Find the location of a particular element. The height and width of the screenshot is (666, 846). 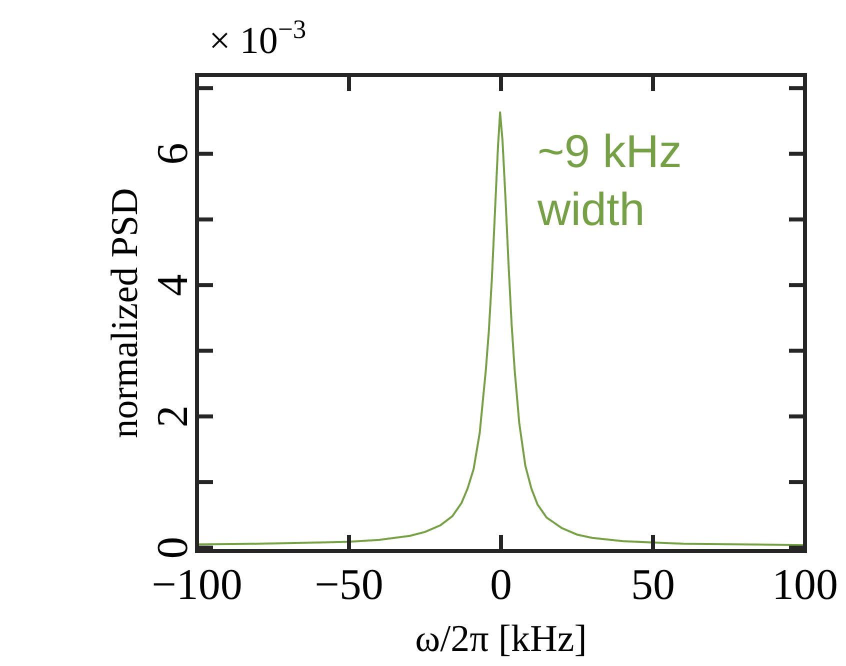

text: × 10$^{−3}$ is located at coordinates (257, 38).